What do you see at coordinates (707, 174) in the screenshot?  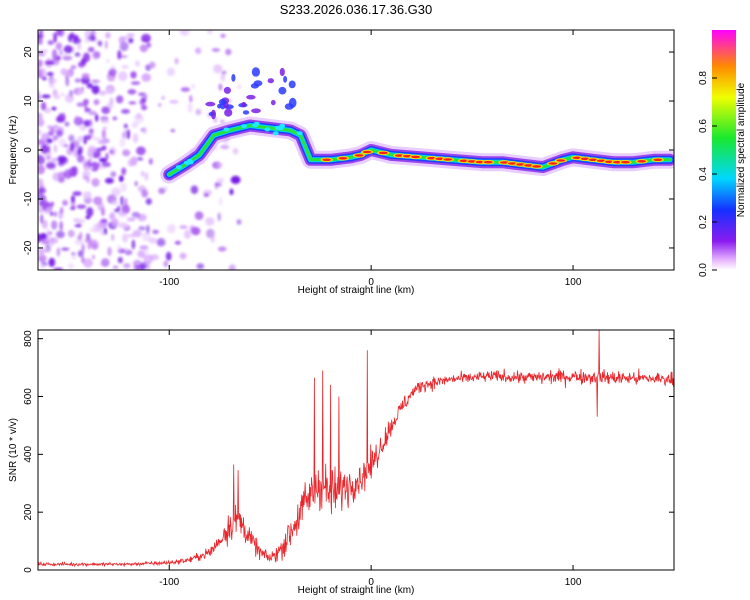 I see `colorbar-ticks: 0.0 0.2 0.4 0.6 0.8` at bounding box center [707, 174].